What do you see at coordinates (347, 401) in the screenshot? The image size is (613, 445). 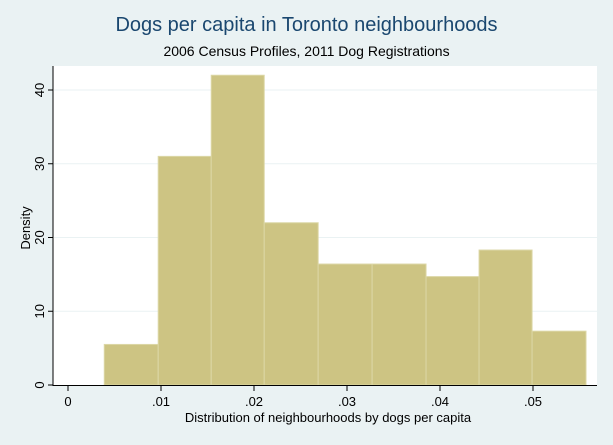 I see `x-tick-label: .03` at bounding box center [347, 401].